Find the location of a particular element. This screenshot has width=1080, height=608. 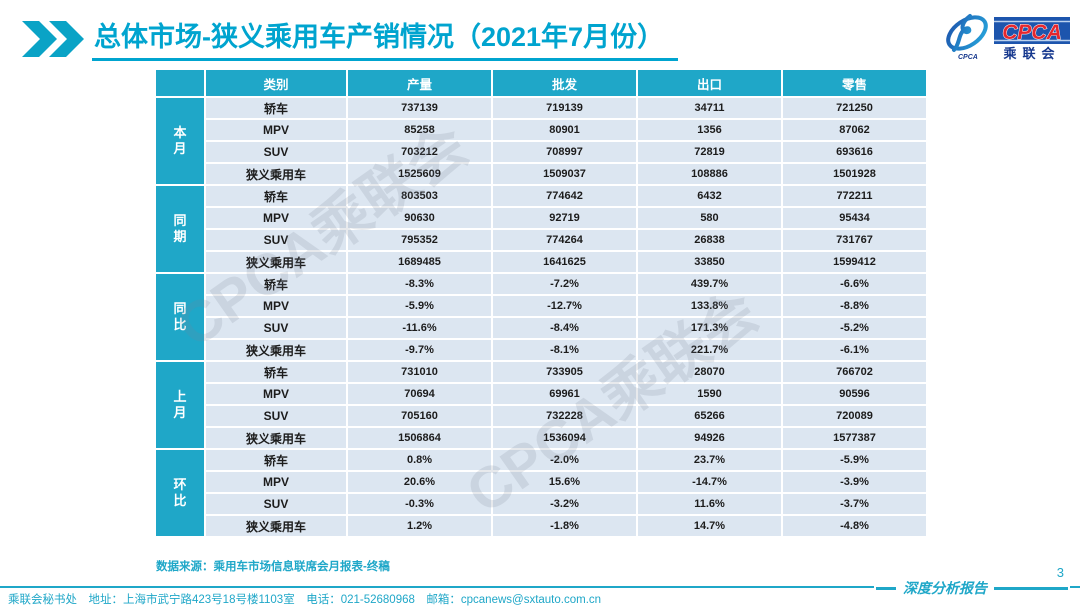

value-cell: -3.7% is located at coordinates (854, 504).